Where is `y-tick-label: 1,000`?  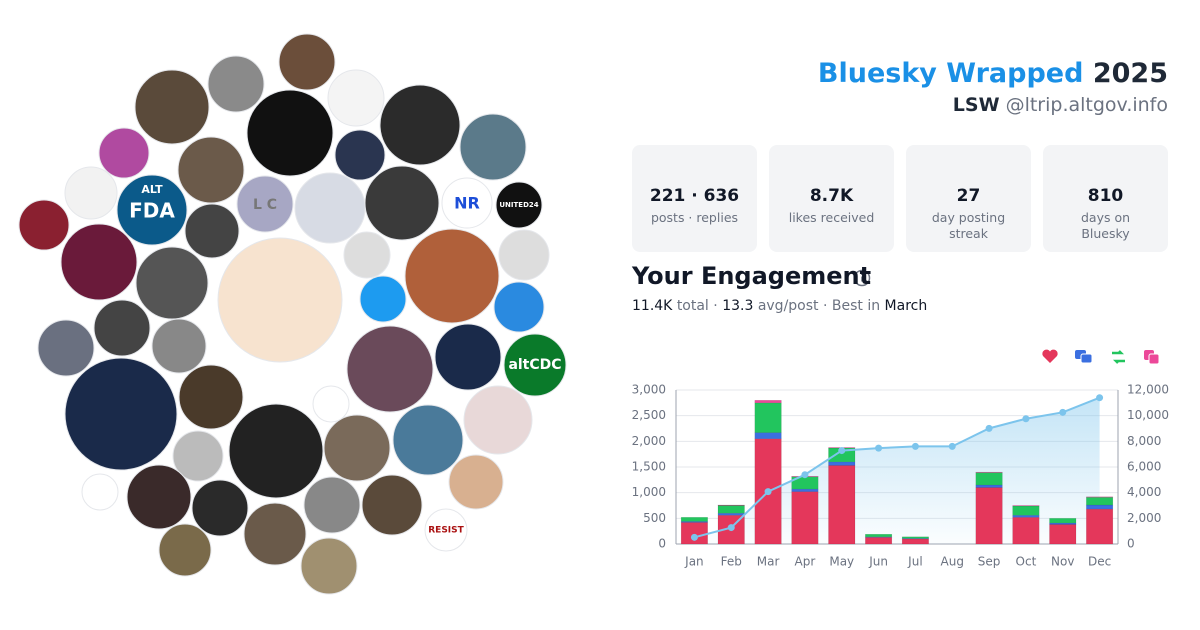 y-tick-label: 1,000 is located at coordinates (649, 492).